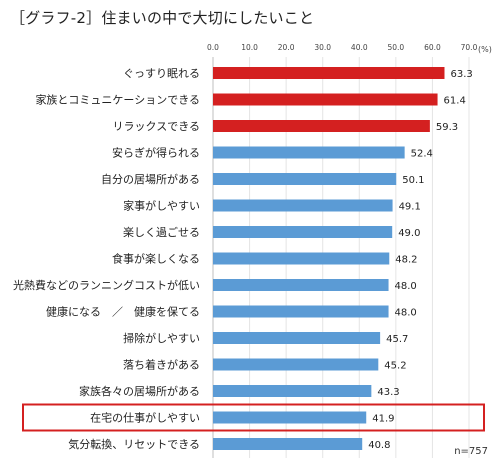 This screenshot has height=469, width=500. Describe the element at coordinates (156, 126) in the screenshot. I see `category-label: リラックスできる` at that location.